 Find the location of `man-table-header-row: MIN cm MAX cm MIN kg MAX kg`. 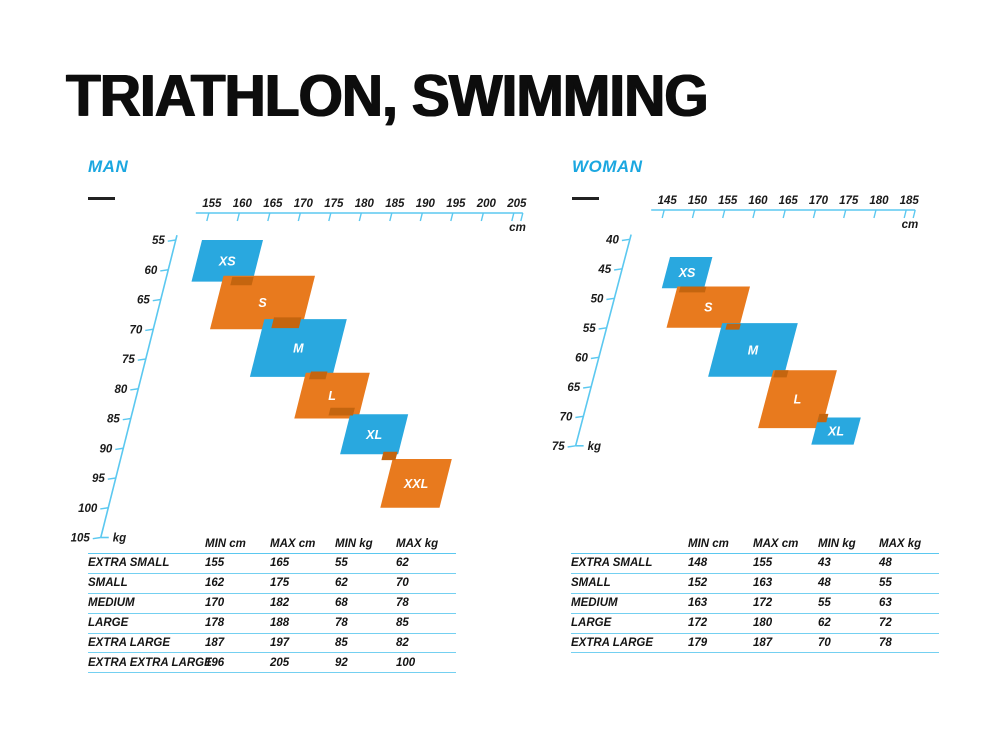

man-table-header-row: MIN cm MAX cm MIN kg MAX kg is located at coordinates (272, 544).